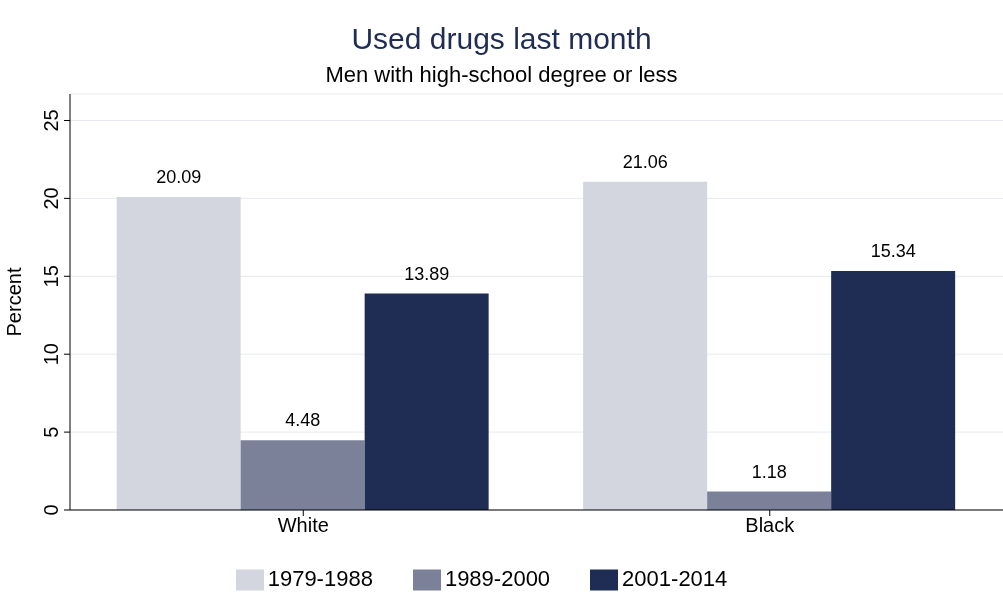 The width and height of the screenshot is (1003, 616). Describe the element at coordinates (51, 354) in the screenshot. I see `y-tick-label: 10` at that location.